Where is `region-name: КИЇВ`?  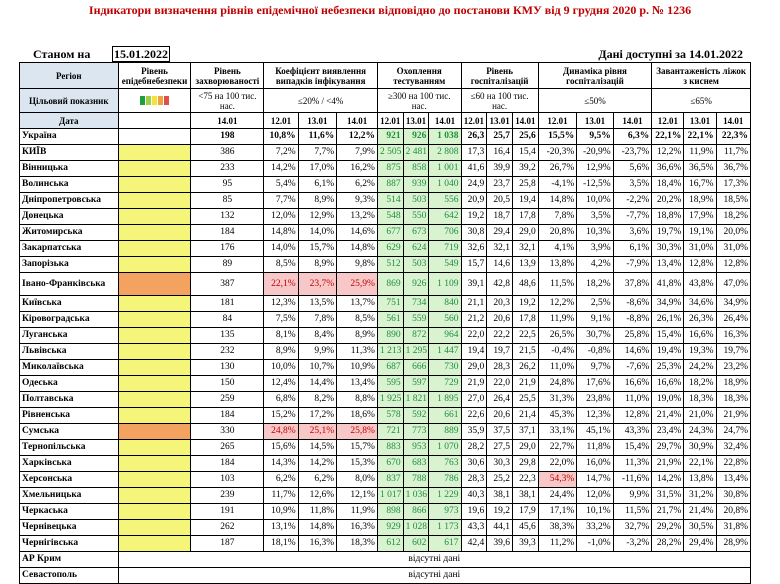
region-name: КИЇВ is located at coordinates (69, 152).